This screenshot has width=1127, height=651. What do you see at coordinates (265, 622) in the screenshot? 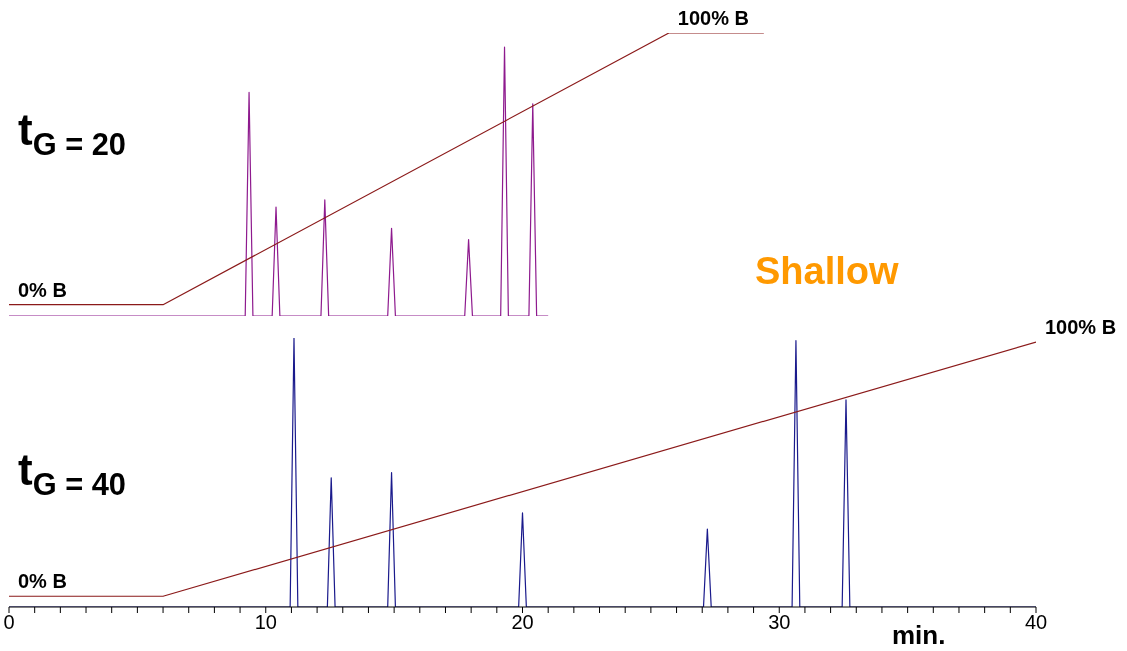
I see `x-tick-label: 10` at bounding box center [265, 622].